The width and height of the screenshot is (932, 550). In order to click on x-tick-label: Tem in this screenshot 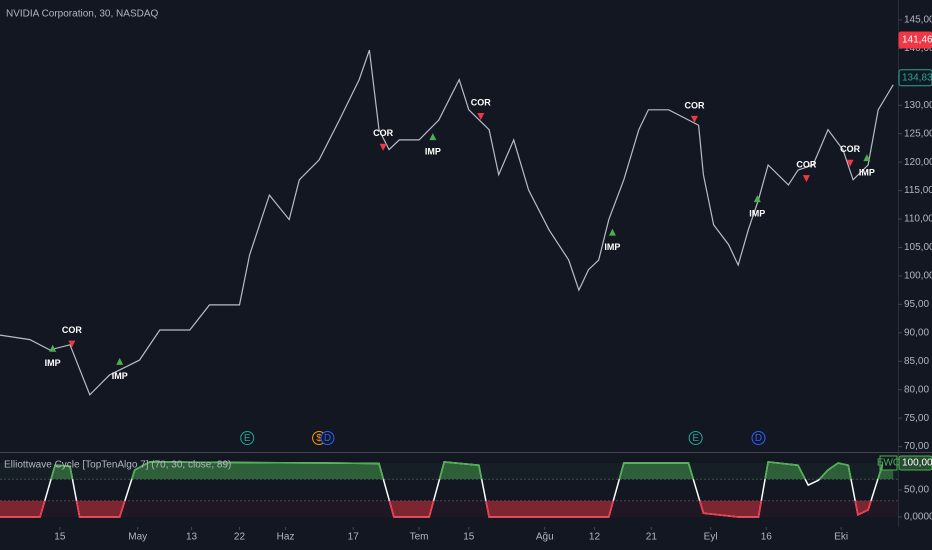, I will do `click(419, 537)`.